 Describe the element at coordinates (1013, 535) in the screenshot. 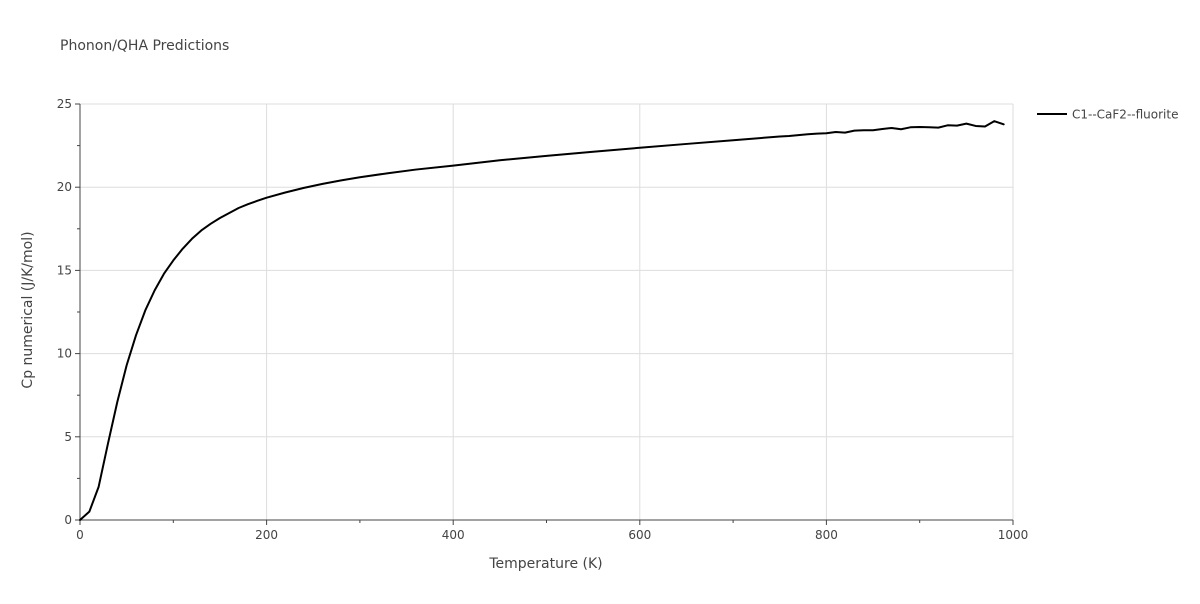

I see `x-tick-label: 1000` at that location.